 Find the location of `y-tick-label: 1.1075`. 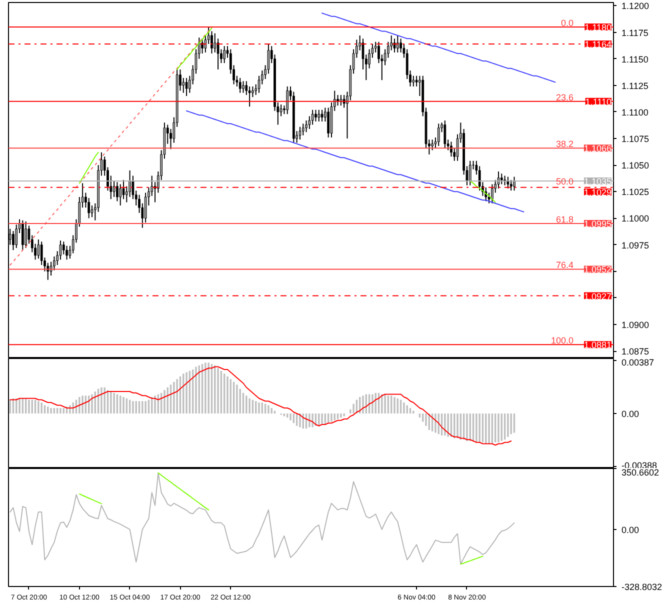

y-tick-label: 1.1075 is located at coordinates (636, 139).